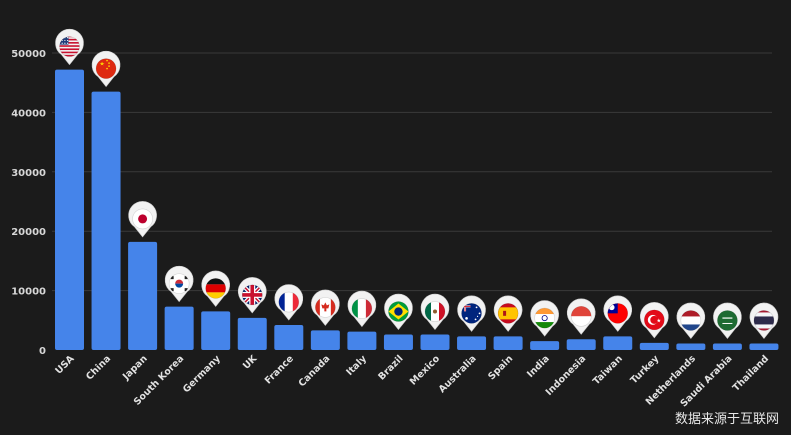 This screenshot has height=435, width=791. I want to click on bar-brazil, so click(398, 342).